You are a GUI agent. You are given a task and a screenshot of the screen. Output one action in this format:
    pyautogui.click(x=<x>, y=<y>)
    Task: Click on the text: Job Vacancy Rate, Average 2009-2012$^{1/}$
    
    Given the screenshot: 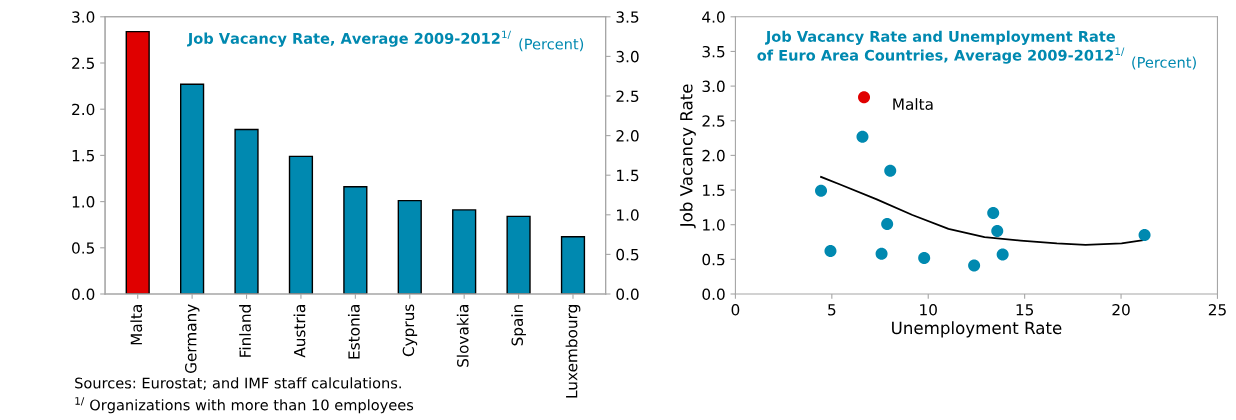 What is the action you would take?
    pyautogui.click(x=349, y=38)
    